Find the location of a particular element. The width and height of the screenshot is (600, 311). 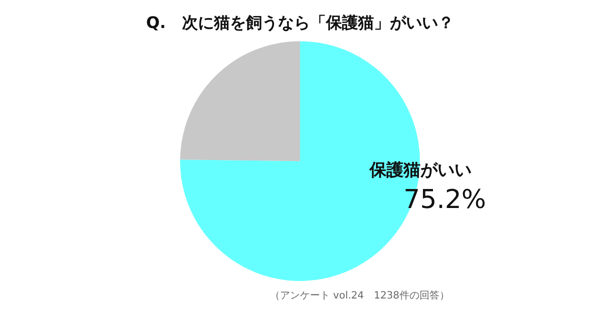

text: （アンケート vol.24 1238件の回答） is located at coordinates (360, 296).